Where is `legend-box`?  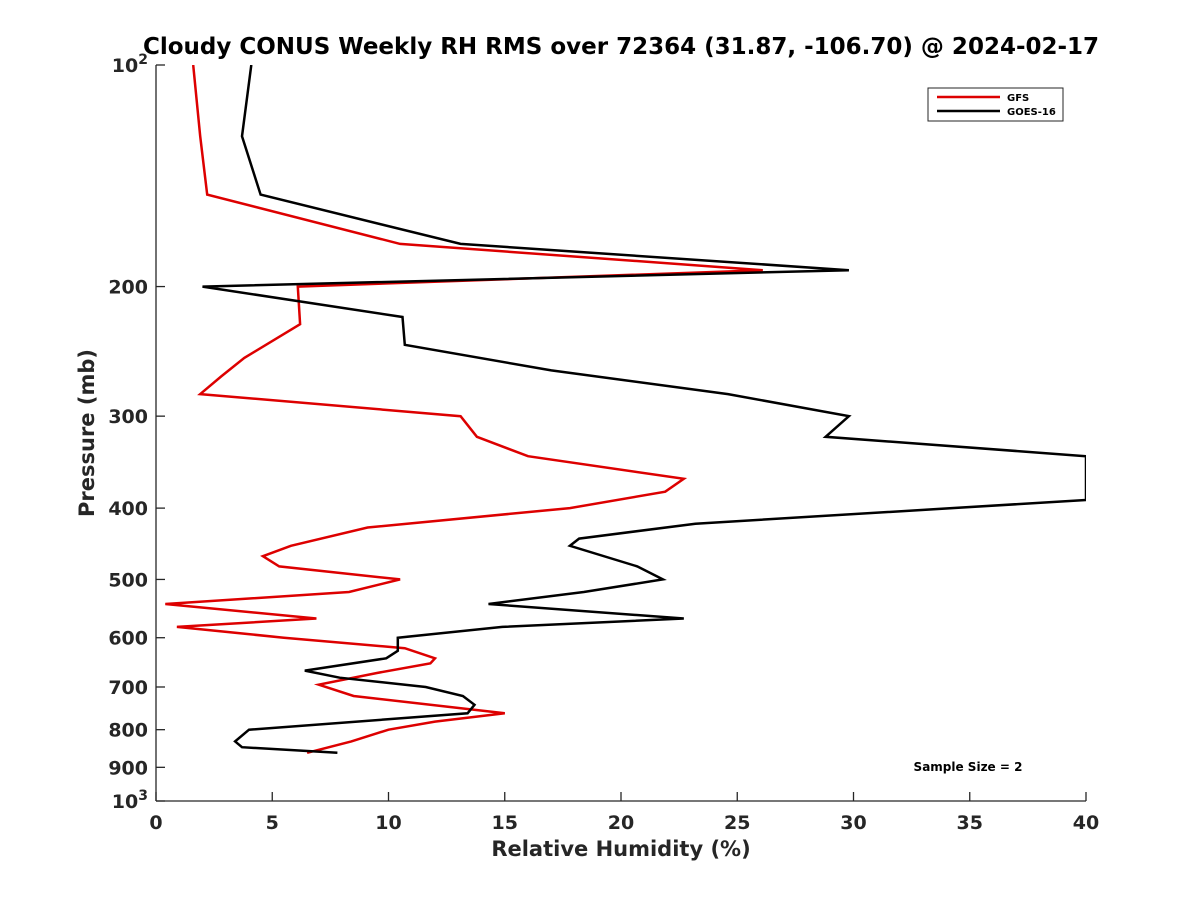 legend-box is located at coordinates (995, 104).